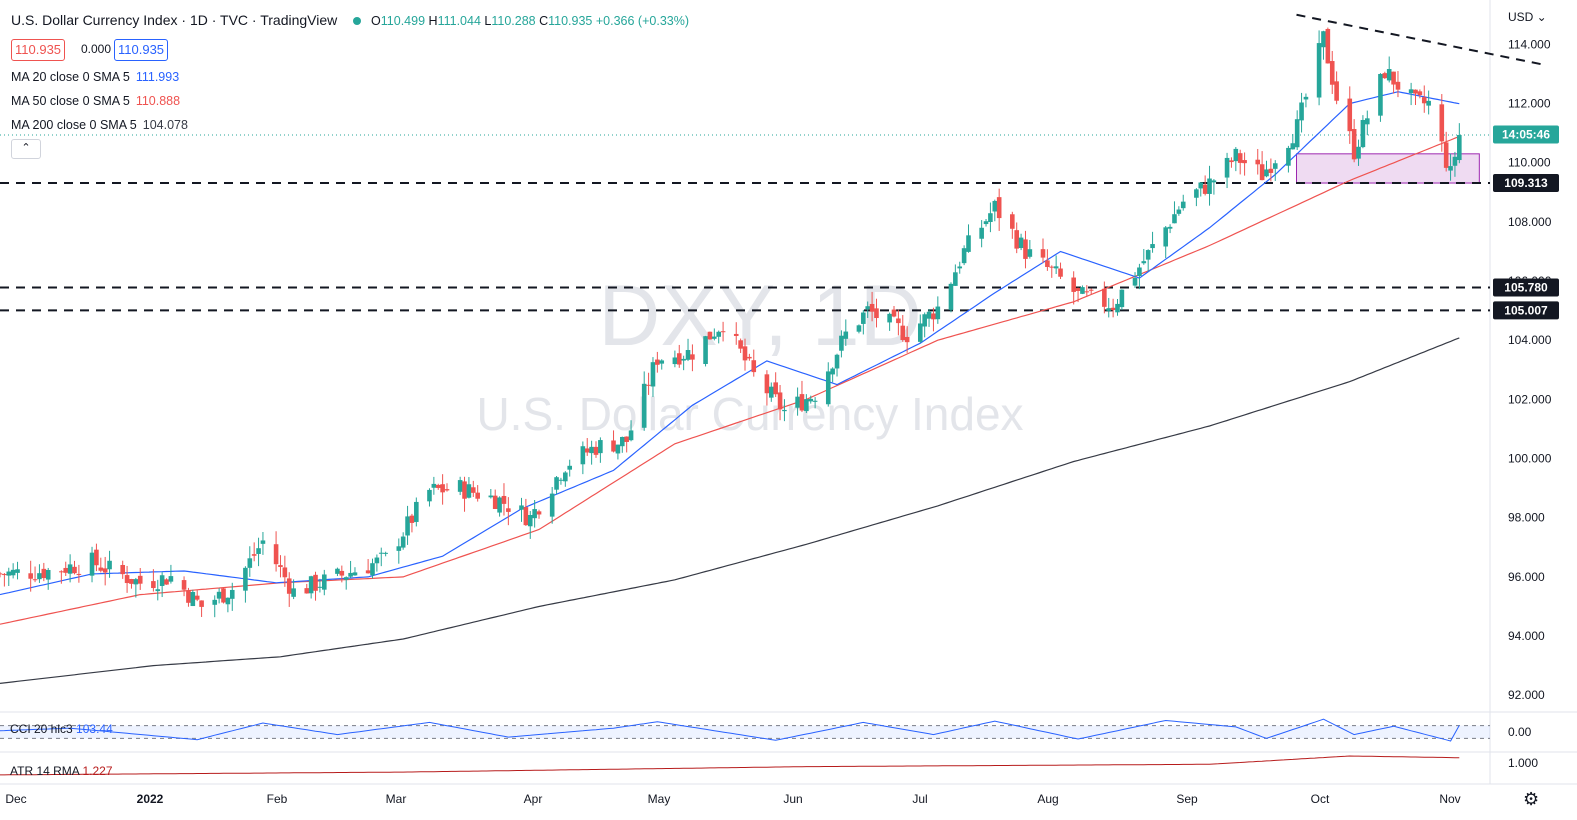 The image size is (1577, 820). I want to click on resistance-trendline, so click(1421, 40).